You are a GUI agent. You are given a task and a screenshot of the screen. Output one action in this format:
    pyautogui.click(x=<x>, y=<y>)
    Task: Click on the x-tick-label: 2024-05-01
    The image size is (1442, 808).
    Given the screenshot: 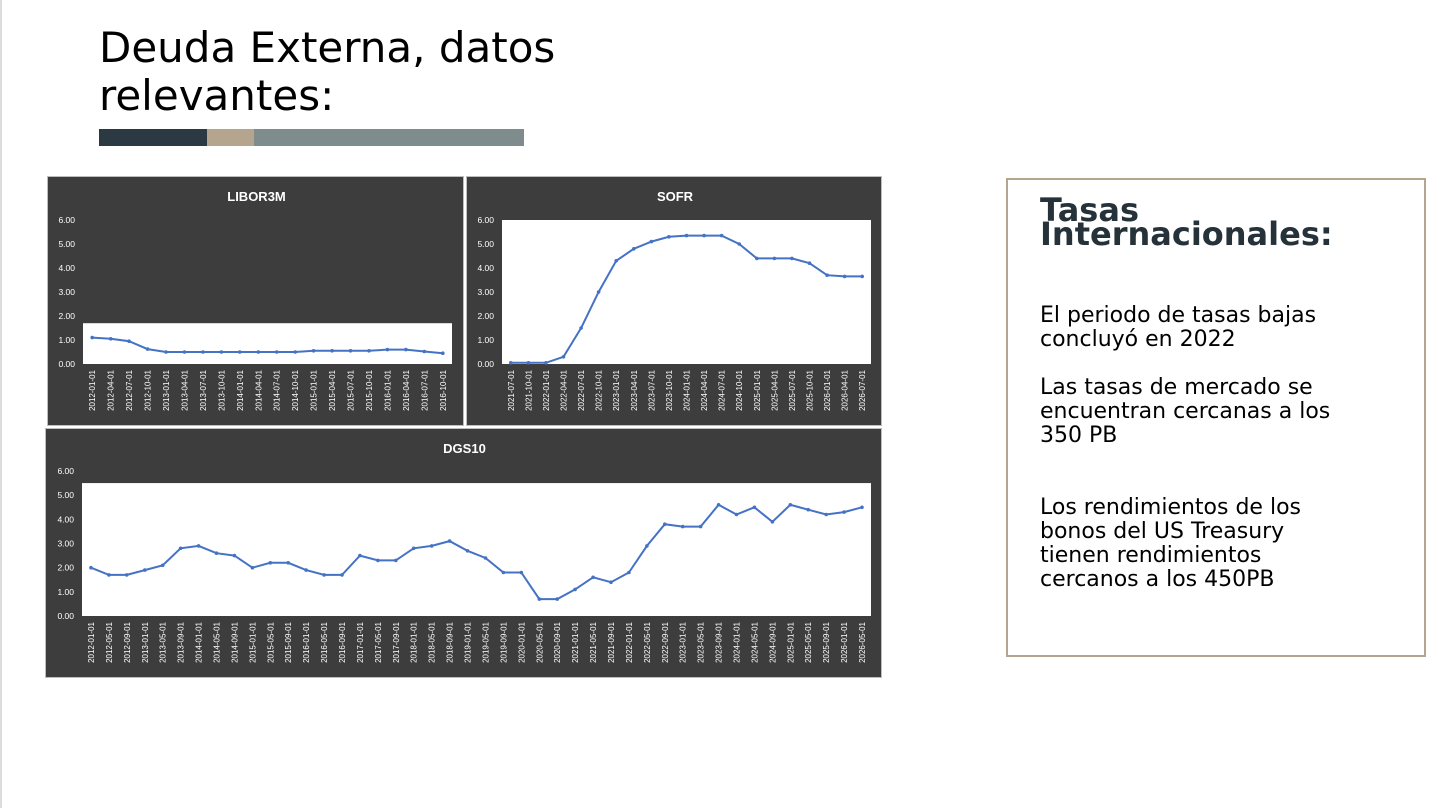 What is the action you would take?
    pyautogui.click(x=754, y=641)
    